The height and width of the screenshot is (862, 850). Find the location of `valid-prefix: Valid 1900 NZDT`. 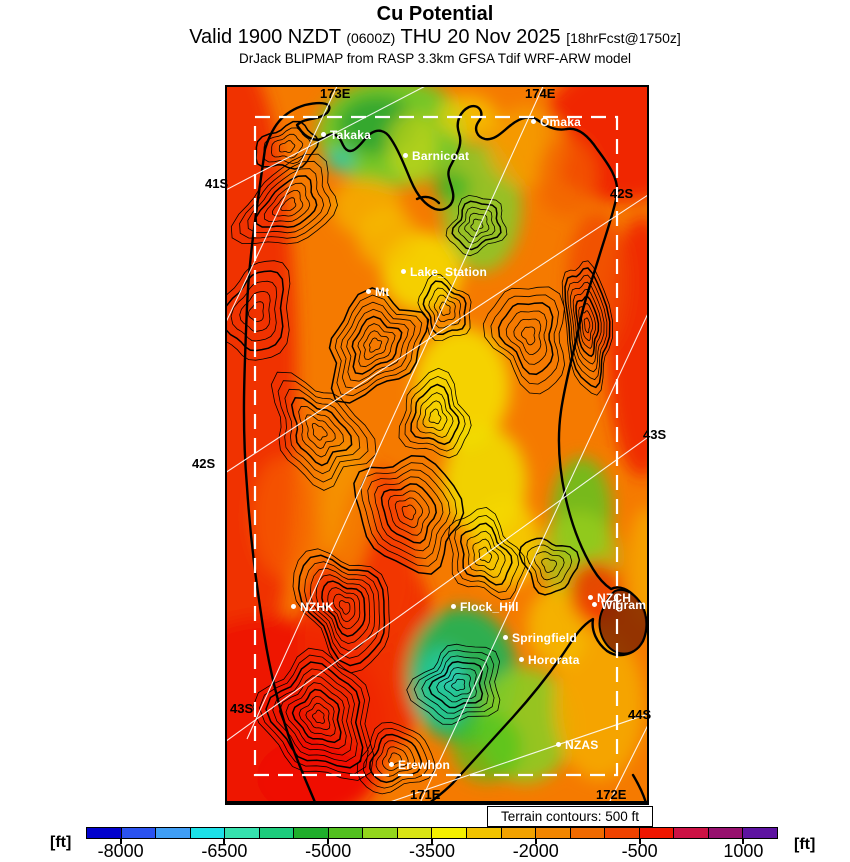

valid-prefix: Valid 1900 NZDT is located at coordinates (265, 37).